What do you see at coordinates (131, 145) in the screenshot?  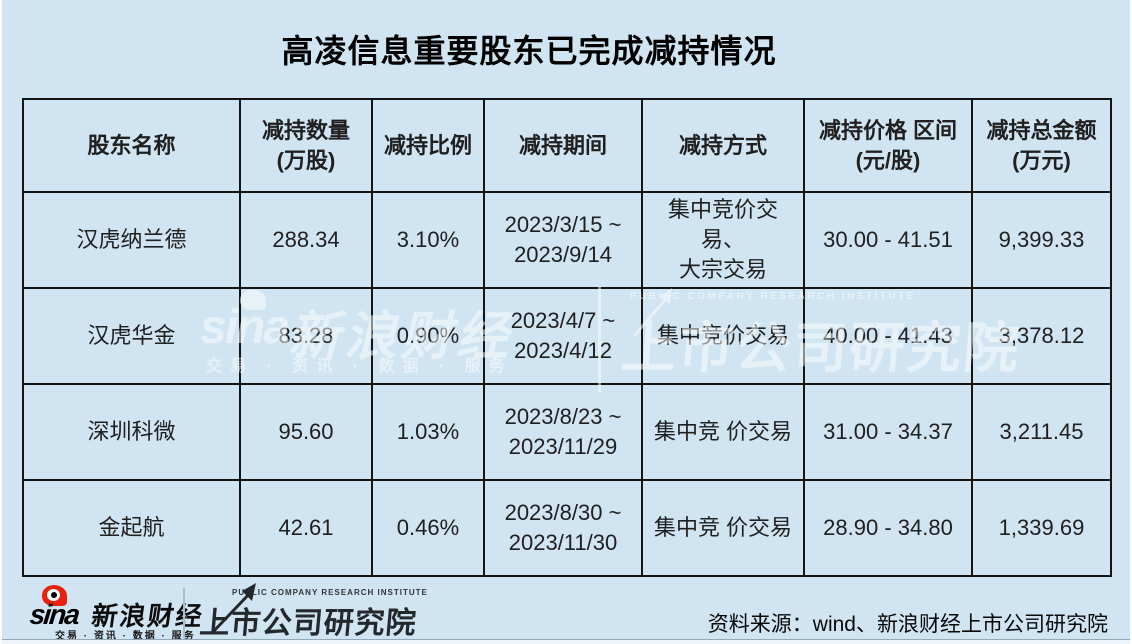 I see `header-cell: 股东名称` at bounding box center [131, 145].